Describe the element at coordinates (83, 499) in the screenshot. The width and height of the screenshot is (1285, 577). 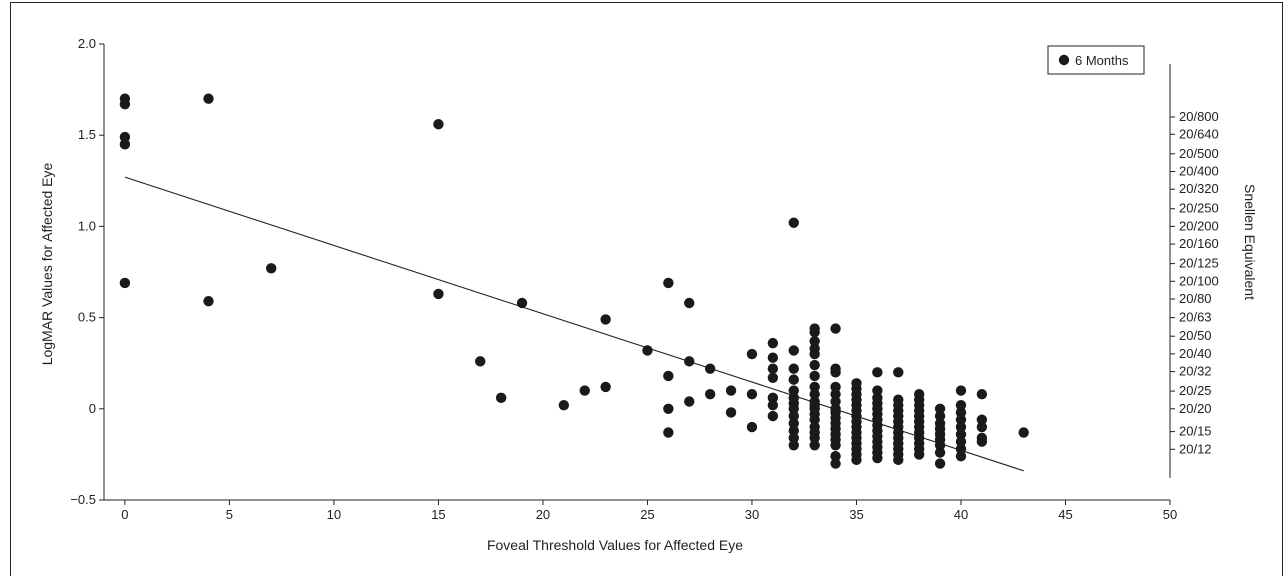
I see `y-tick-label: −0.5` at that location.